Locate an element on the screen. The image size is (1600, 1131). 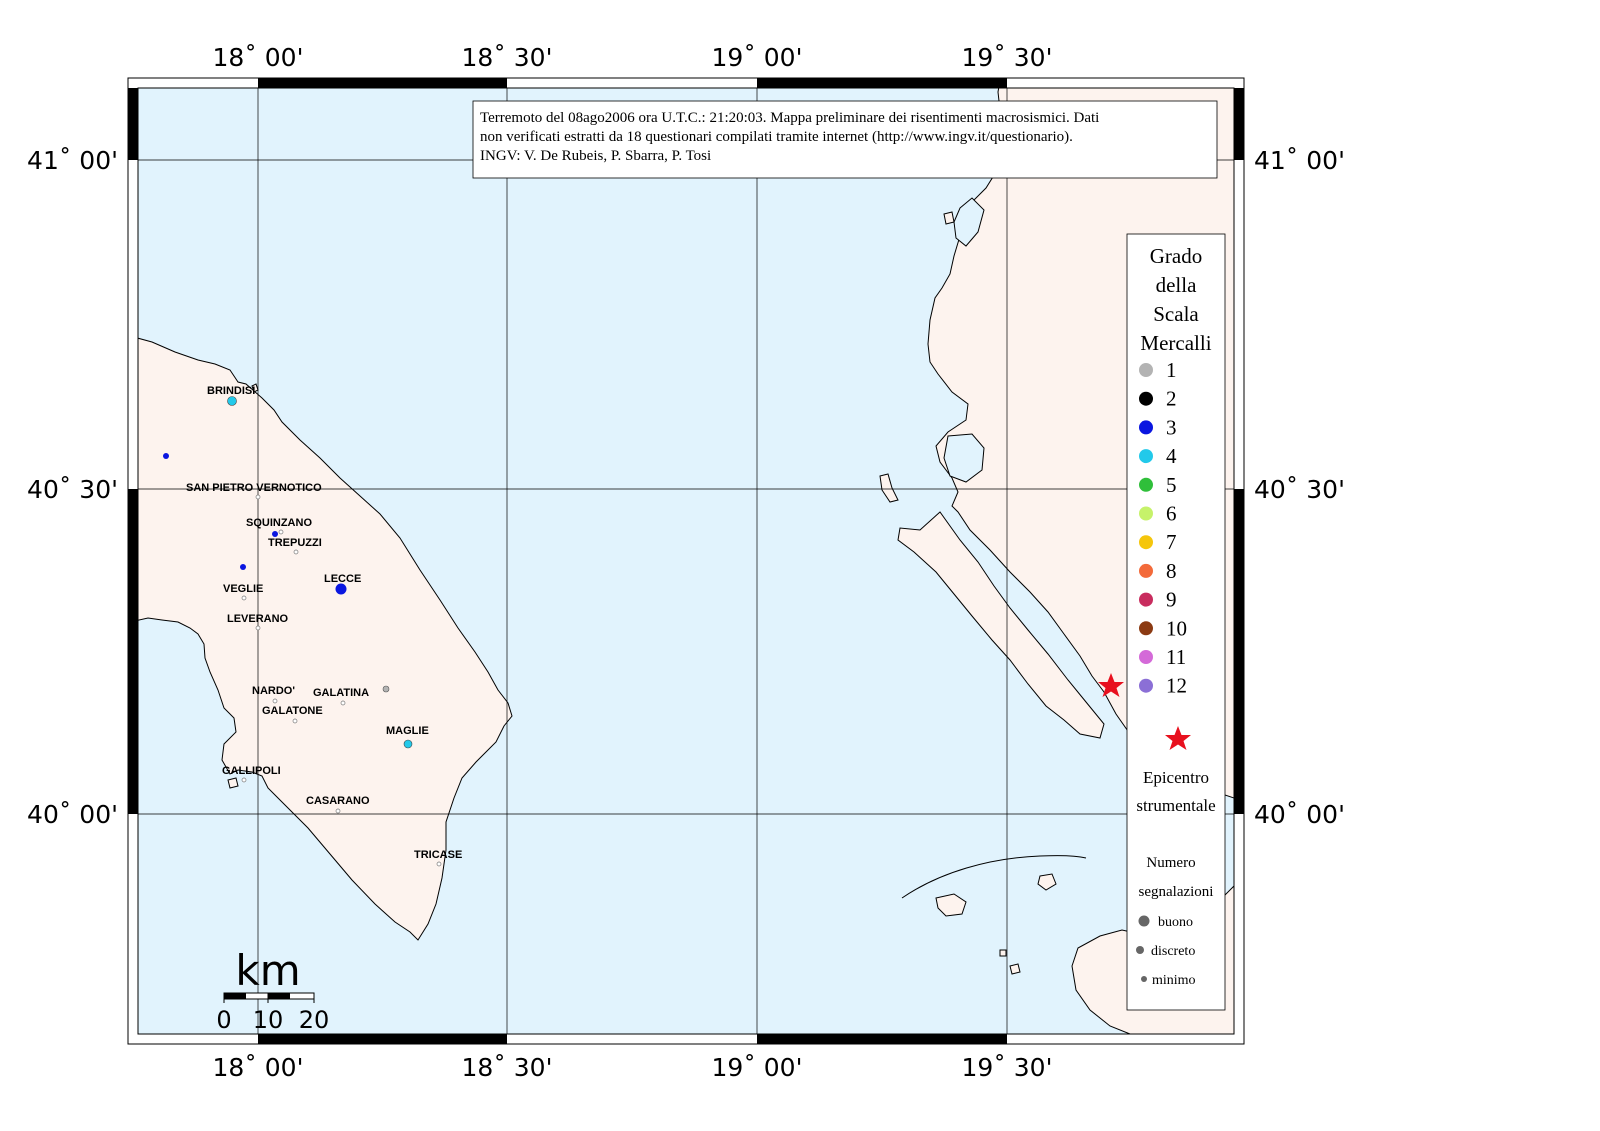
legend-grade-3-swatch is located at coordinates (1146, 427).